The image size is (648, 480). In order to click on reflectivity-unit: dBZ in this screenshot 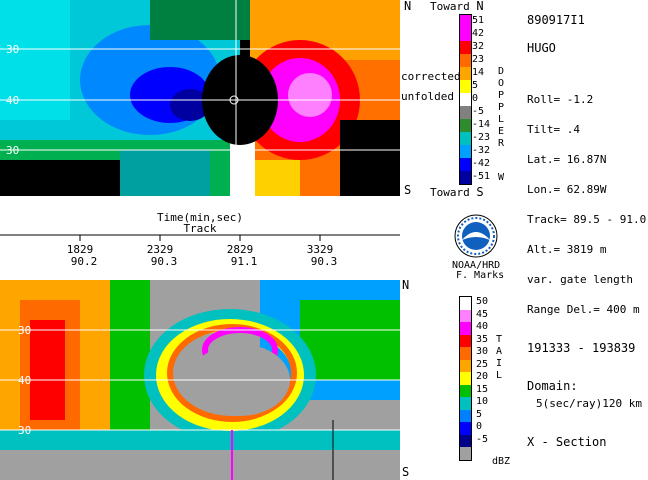, I will do `click(501, 461)`.